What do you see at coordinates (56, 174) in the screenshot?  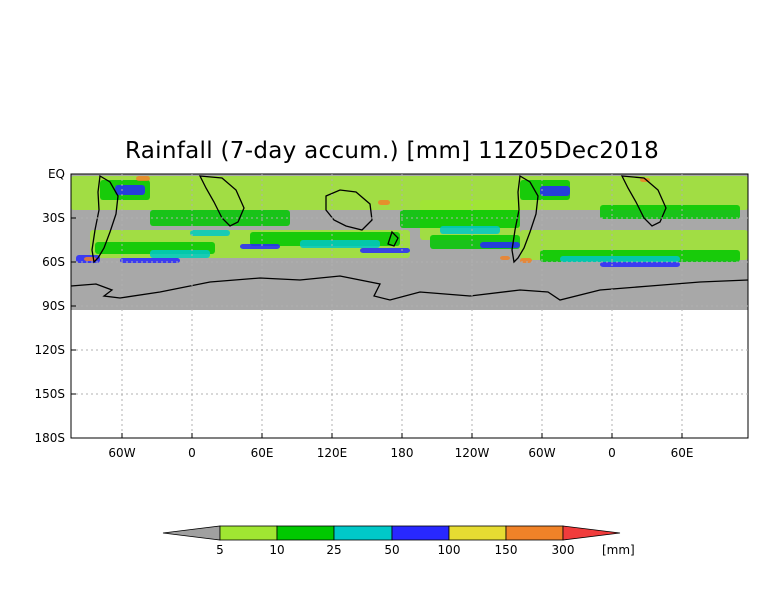 I see `y-axis-label: EQ` at bounding box center [56, 174].